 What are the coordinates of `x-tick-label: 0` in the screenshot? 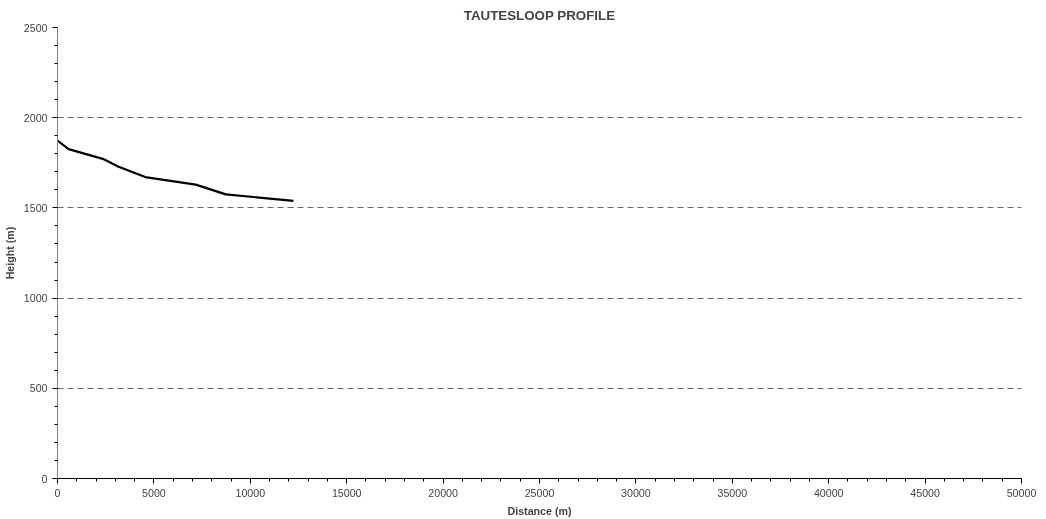 It's located at (57, 492).